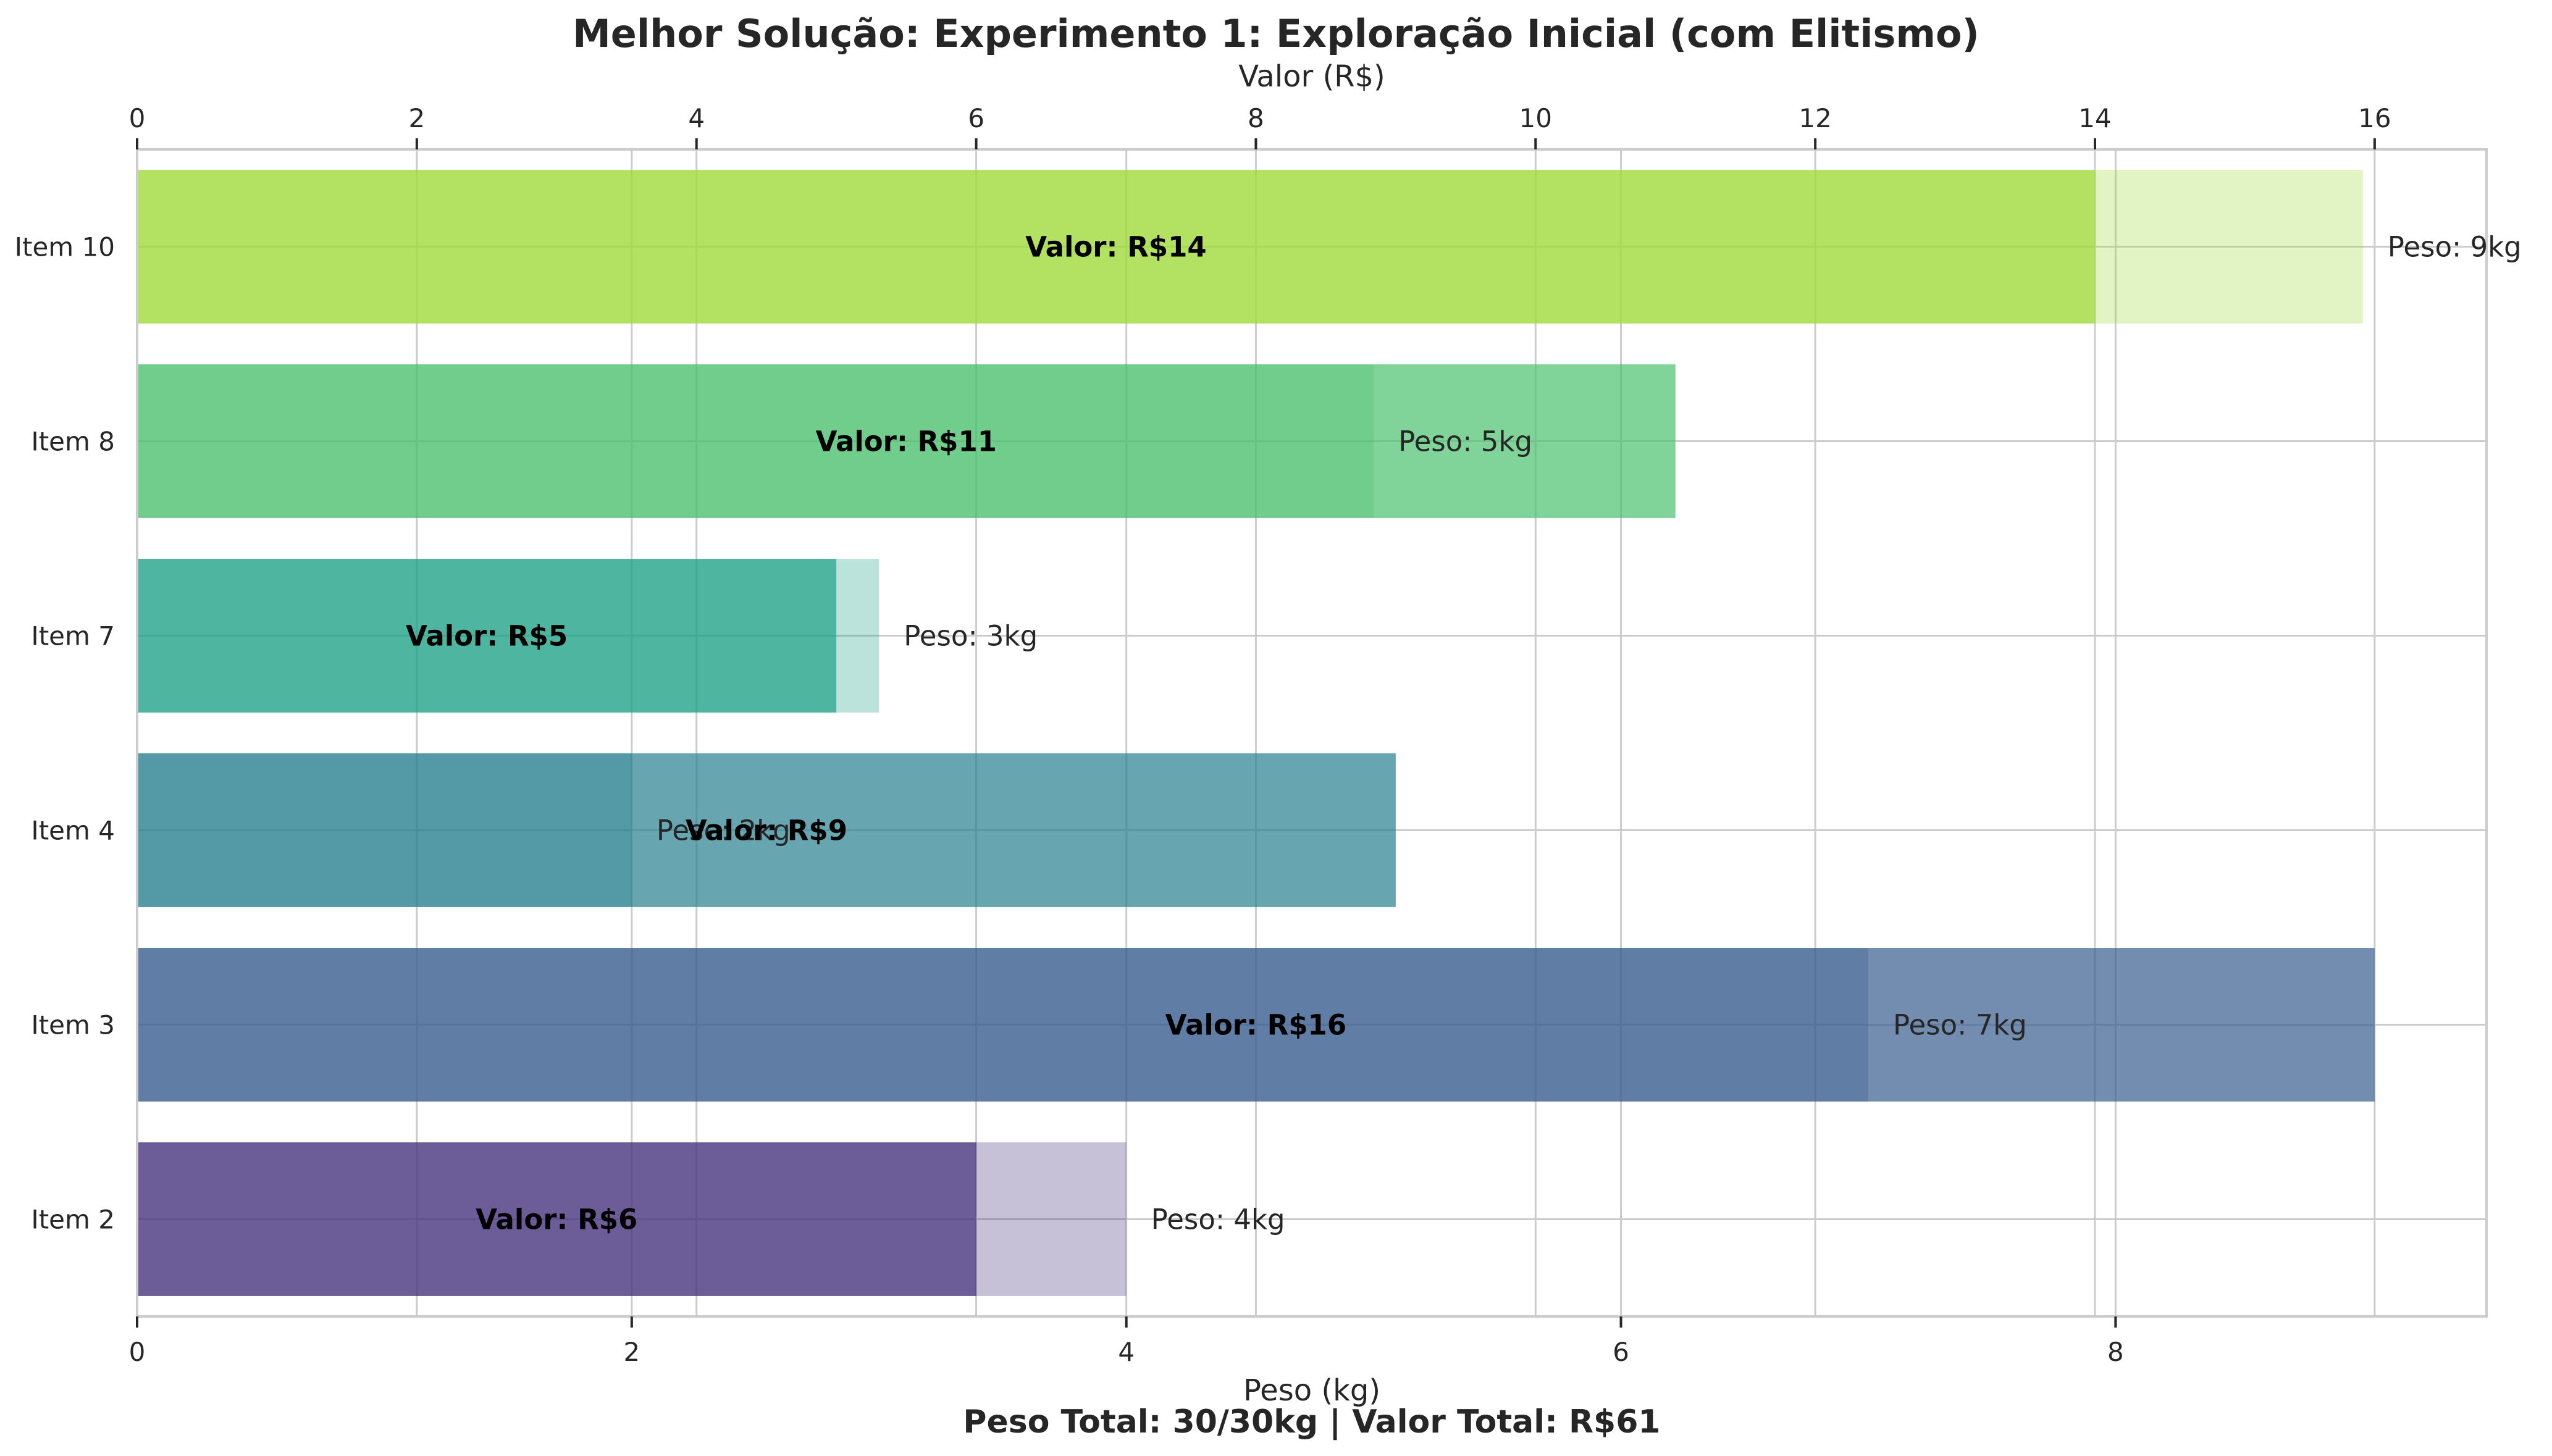 Image resolution: width=2552 pixels, height=1456 pixels. What do you see at coordinates (137, 118) in the screenshot?
I see `x-tick-label-top: 0` at bounding box center [137, 118].